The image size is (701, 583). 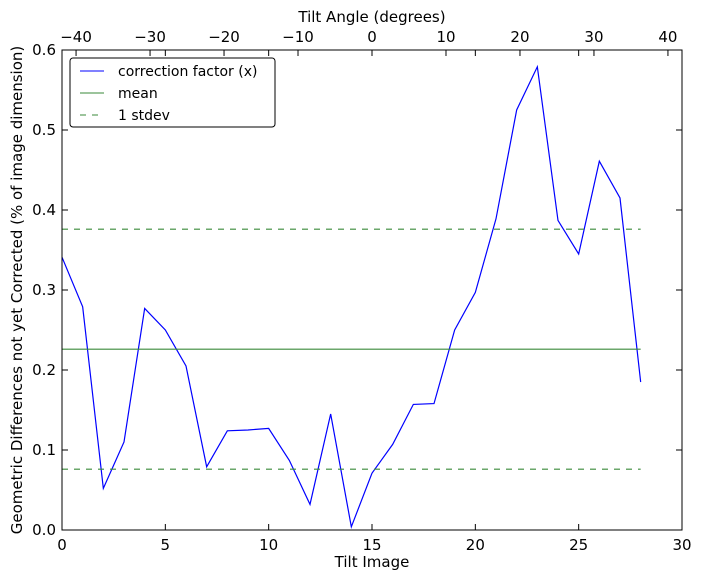 What do you see at coordinates (44, 50) in the screenshot?
I see `y-tick-label: 0.6` at bounding box center [44, 50].